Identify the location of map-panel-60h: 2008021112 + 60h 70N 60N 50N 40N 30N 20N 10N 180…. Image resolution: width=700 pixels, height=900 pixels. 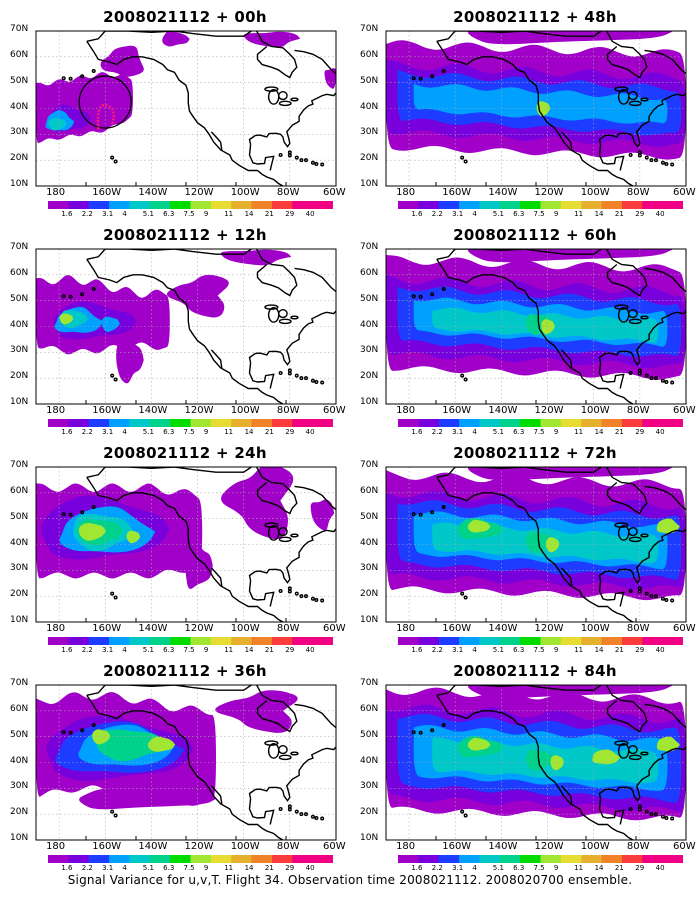
(530, 333).